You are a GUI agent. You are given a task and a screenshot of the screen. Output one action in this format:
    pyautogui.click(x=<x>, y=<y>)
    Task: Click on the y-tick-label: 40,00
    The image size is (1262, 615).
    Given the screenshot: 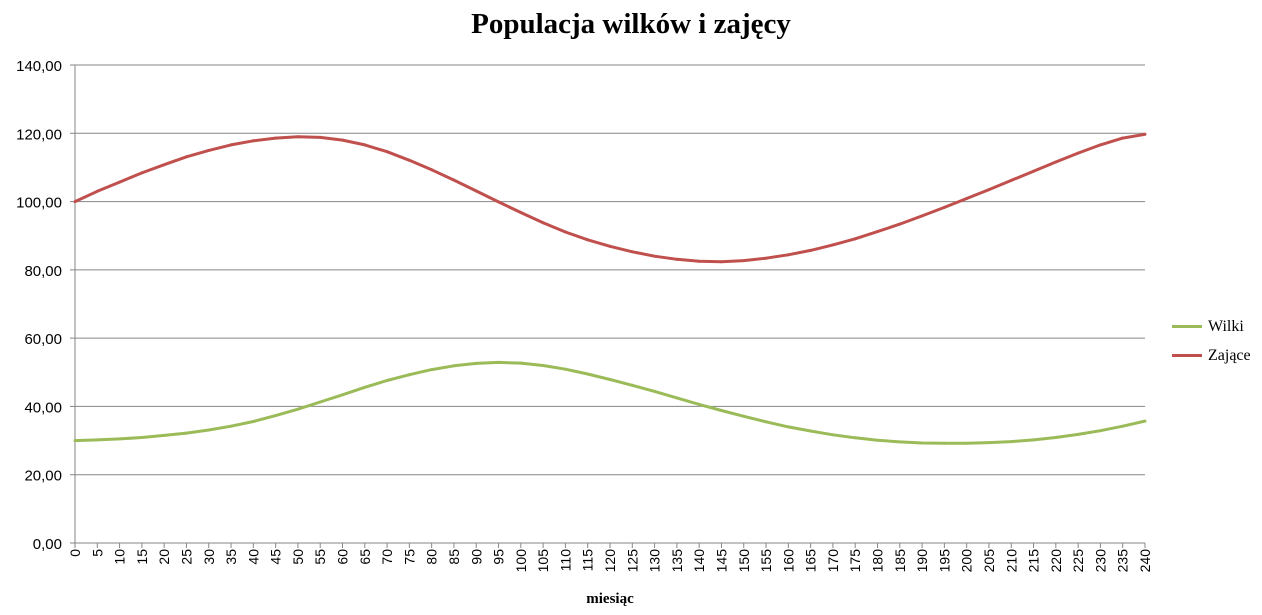 What is the action you would take?
    pyautogui.click(x=43, y=407)
    